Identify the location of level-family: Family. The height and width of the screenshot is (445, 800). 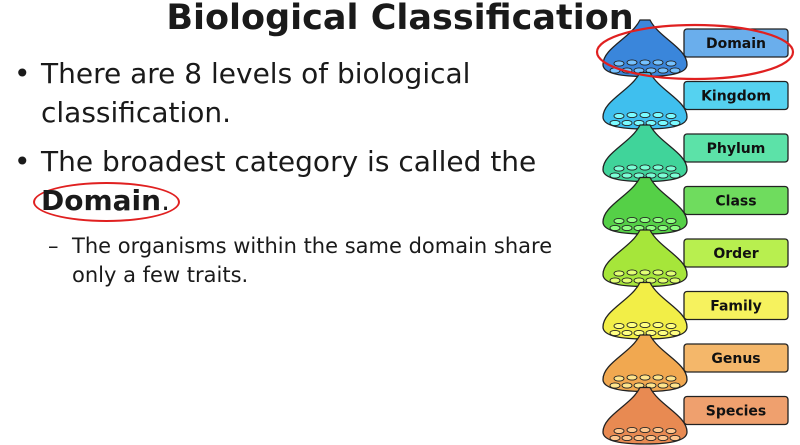
(695, 310).